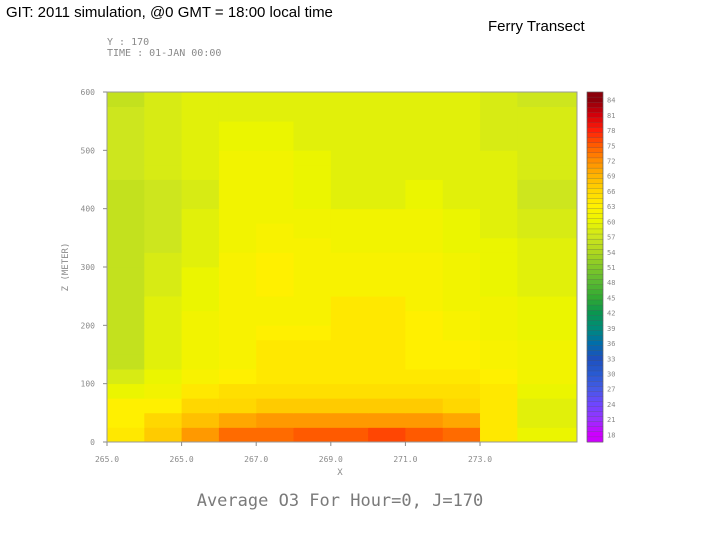 The height and width of the screenshot is (540, 720). What do you see at coordinates (88, 209) in the screenshot?
I see `y-tick-label: 400` at bounding box center [88, 209].